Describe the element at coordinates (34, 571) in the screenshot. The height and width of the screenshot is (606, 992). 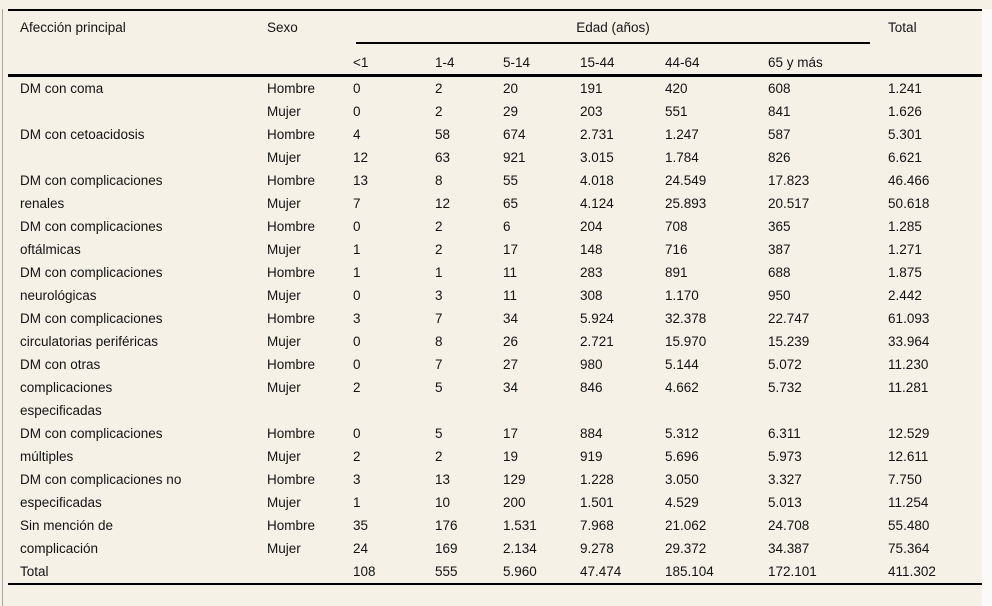
I see `total-label: Total` at that location.